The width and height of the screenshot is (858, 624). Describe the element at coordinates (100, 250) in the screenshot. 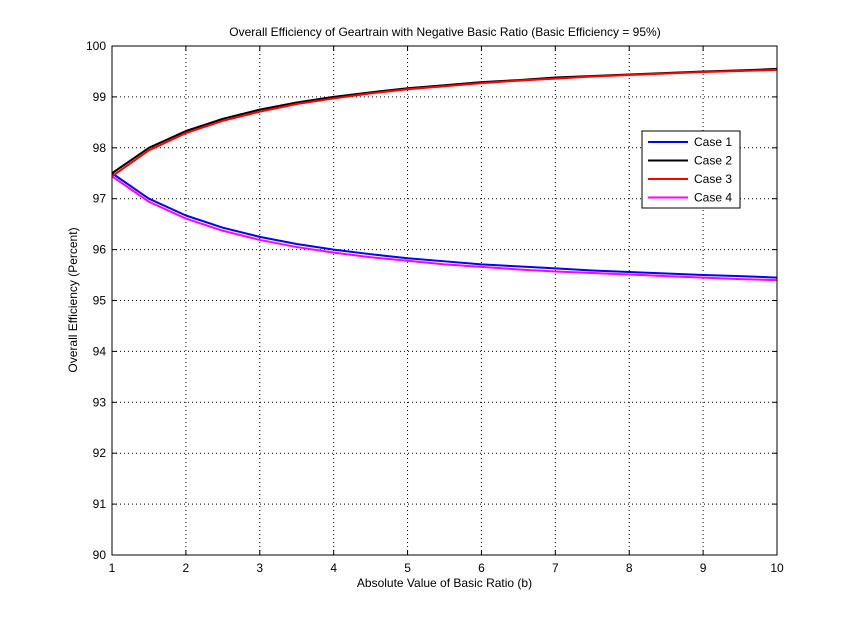

I see `y-tick-label: 96` at that location.